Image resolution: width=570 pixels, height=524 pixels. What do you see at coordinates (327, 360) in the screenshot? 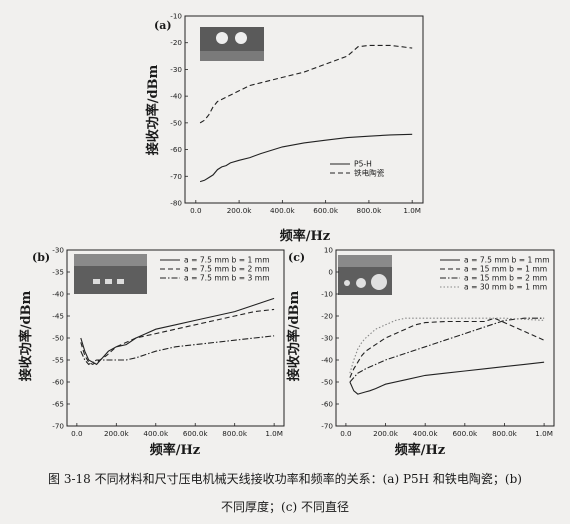
I see `panel-c-y-tick-label: -40` at bounding box center [327, 360].